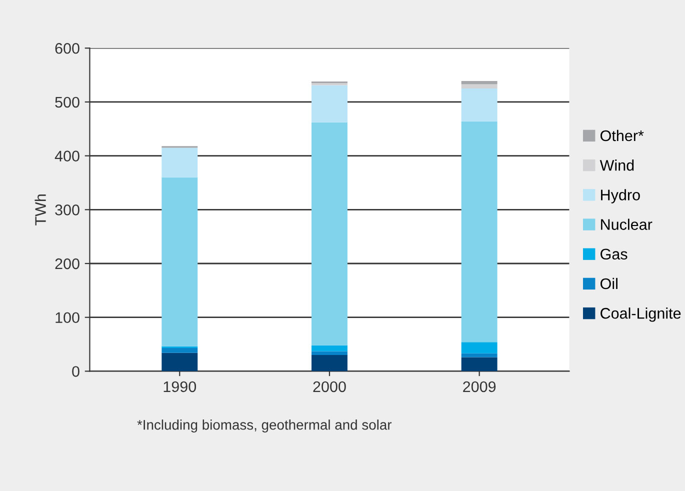  What do you see at coordinates (67, 210) in the screenshot?
I see `y-tick-label: 300` at bounding box center [67, 210].